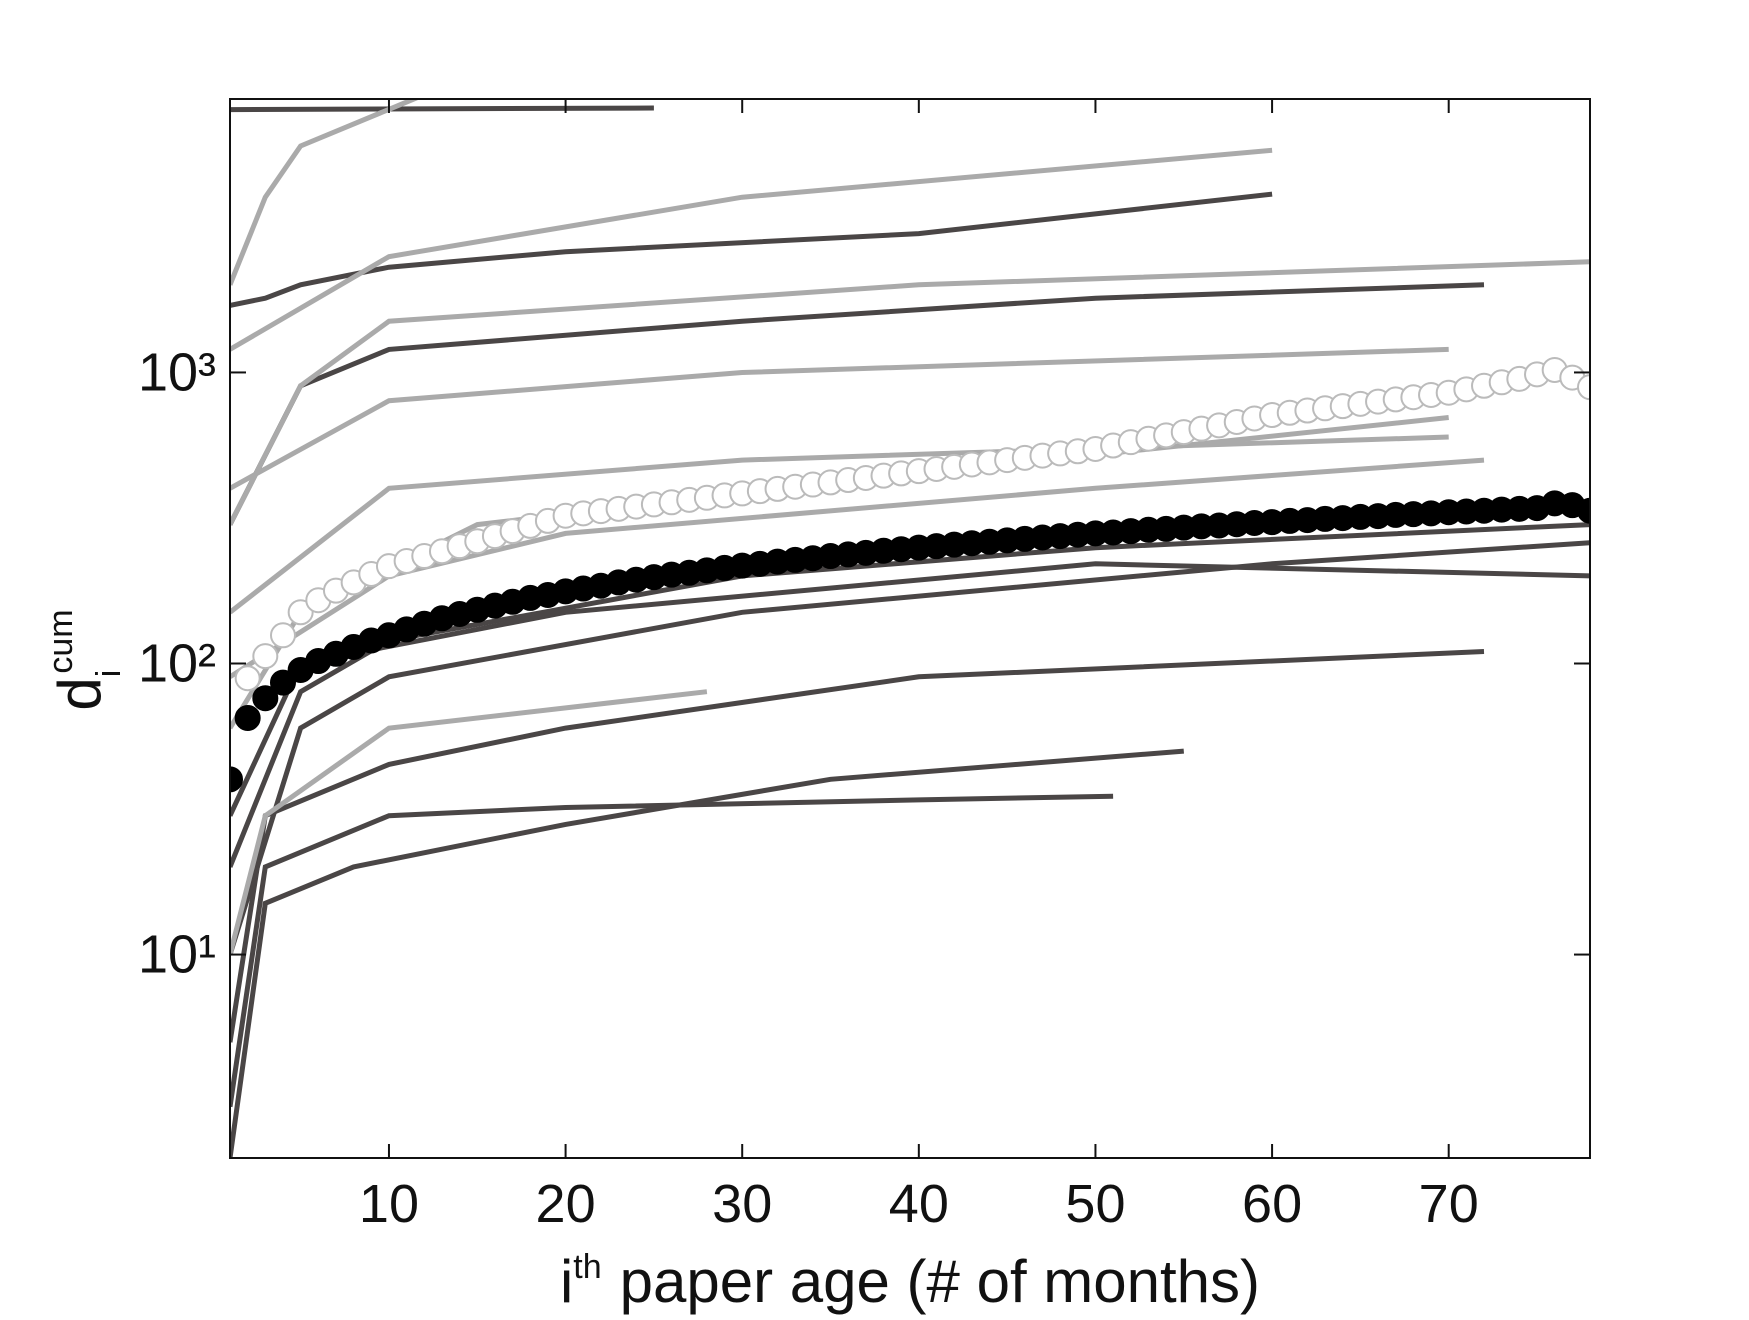 The height and width of the screenshot is (1320, 1749). Describe the element at coordinates (940, 1281) in the screenshot. I see `x-label-text: paper age (# of months)` at that location.